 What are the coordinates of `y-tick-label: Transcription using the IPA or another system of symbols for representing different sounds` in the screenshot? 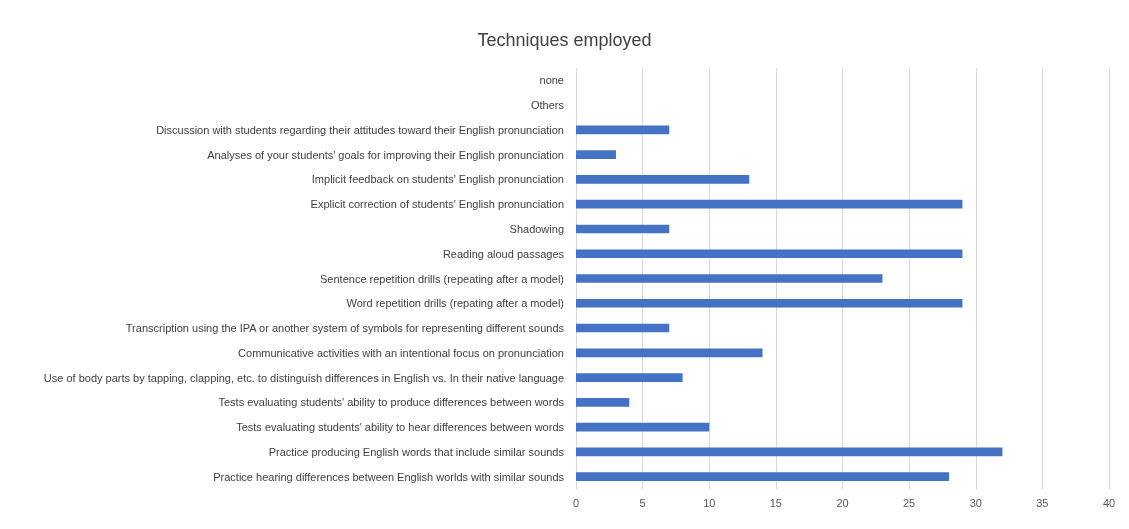 It's located at (345, 328).